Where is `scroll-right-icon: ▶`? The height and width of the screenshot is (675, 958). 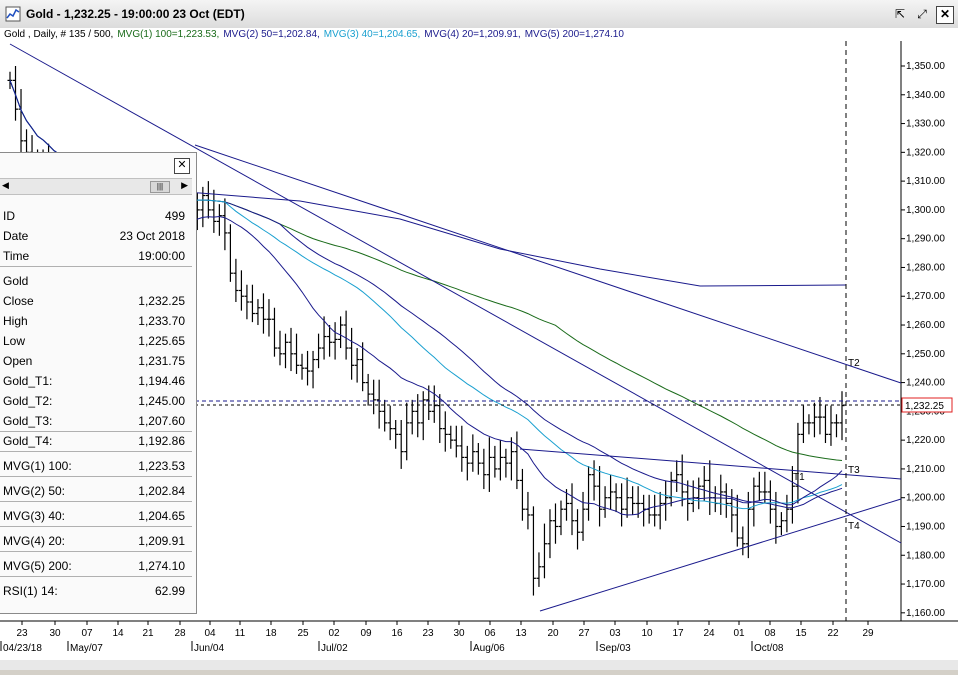 scroll-right-icon: ▶ is located at coordinates (184, 185).